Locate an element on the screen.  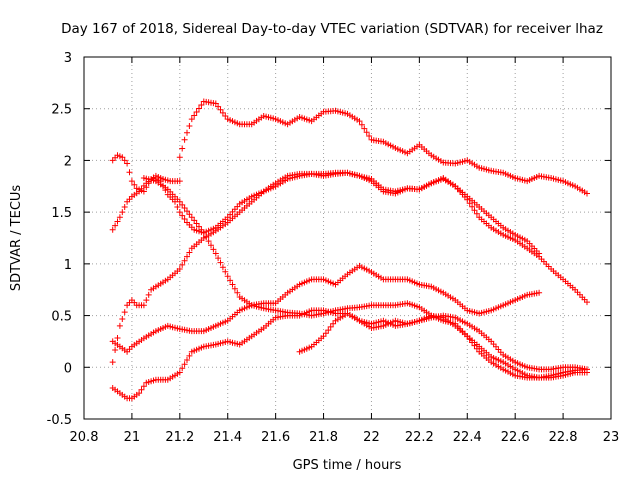
y-tick-label: 3 is located at coordinates (68, 58).